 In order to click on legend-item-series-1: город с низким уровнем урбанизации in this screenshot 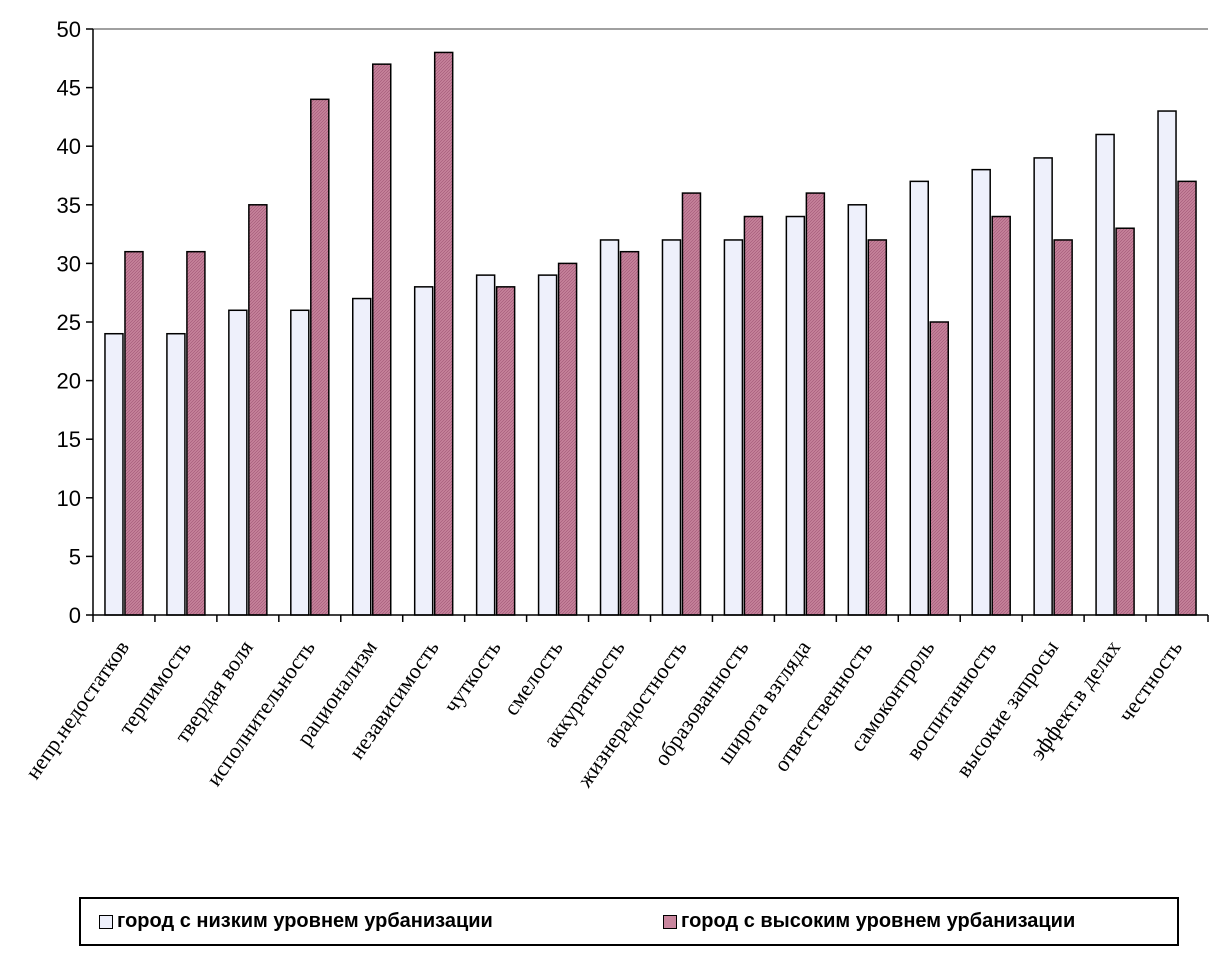, I will do `click(296, 921)`.